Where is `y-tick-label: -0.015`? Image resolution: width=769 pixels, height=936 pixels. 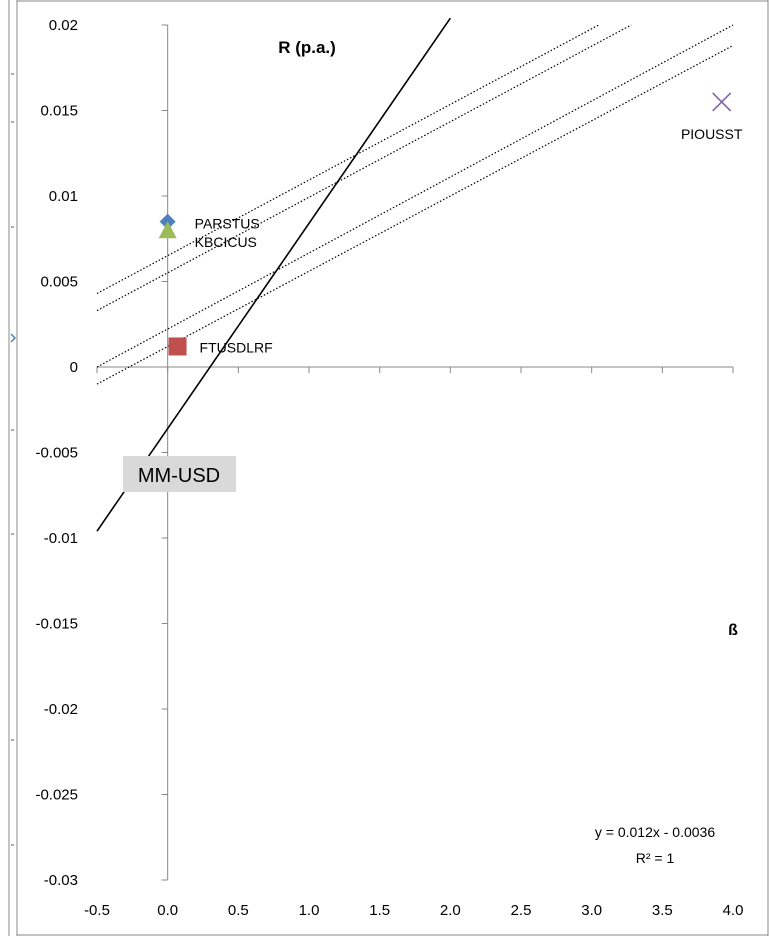 y-tick-label: -0.015 is located at coordinates (56, 624).